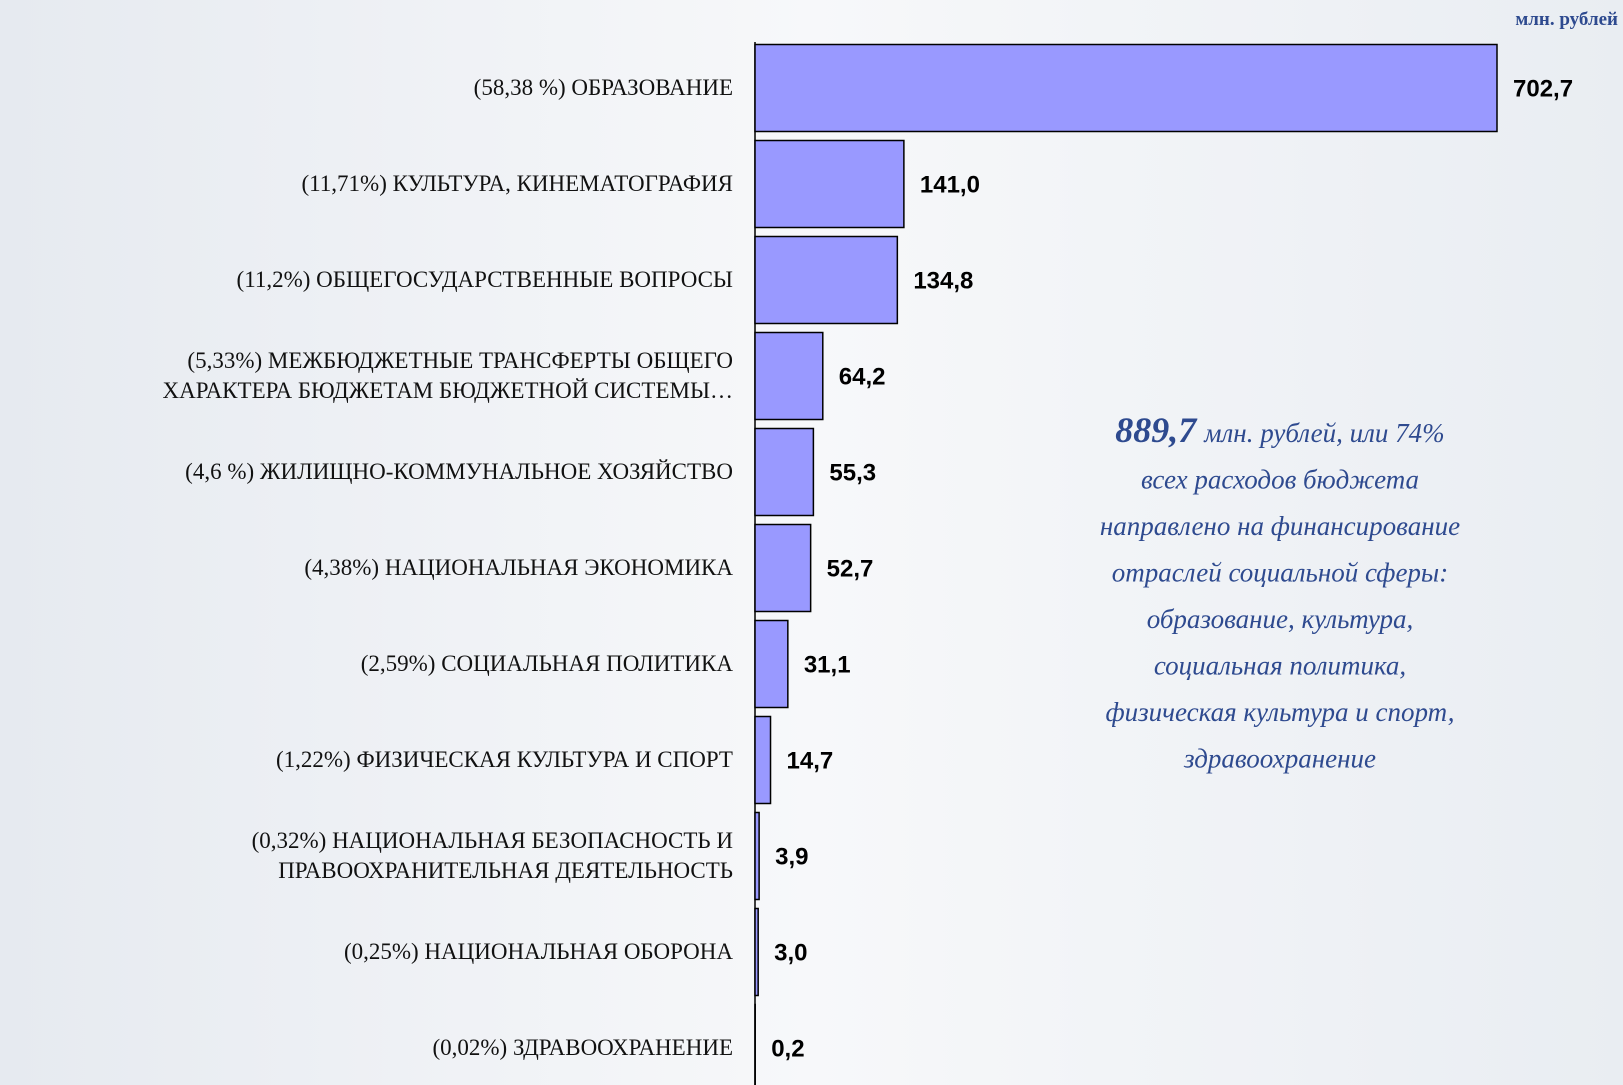 This screenshot has height=1085, width=1623. Describe the element at coordinates (504, 759) in the screenshot. I see `category-label: (1,22%) ФИЗИЧЕСКАЯ КУЛЬТУРА И СПОРТ` at that location.